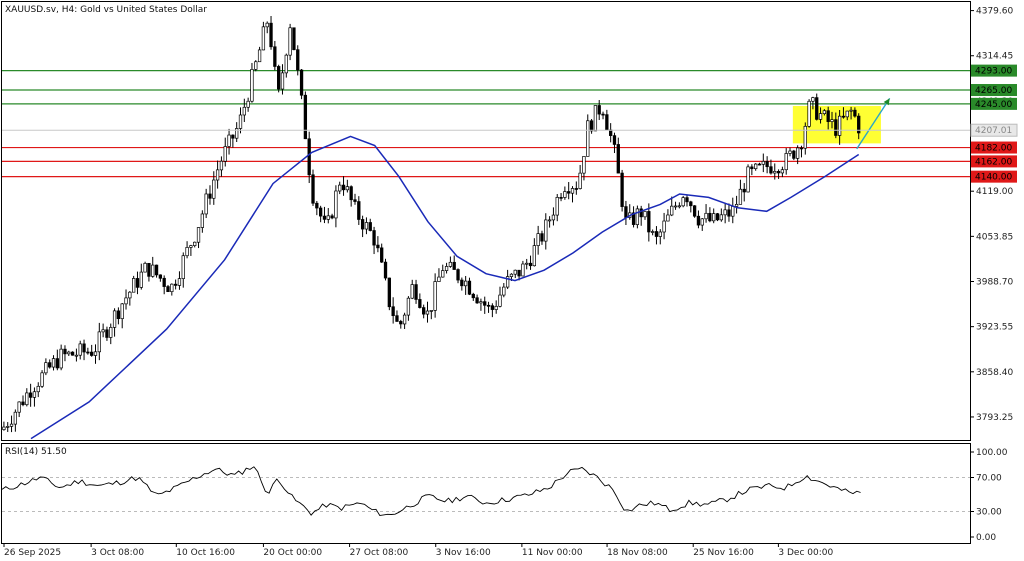  What do you see at coordinates (994, 192) in the screenshot?
I see `price-tick-label: 4119.00` at bounding box center [994, 192].